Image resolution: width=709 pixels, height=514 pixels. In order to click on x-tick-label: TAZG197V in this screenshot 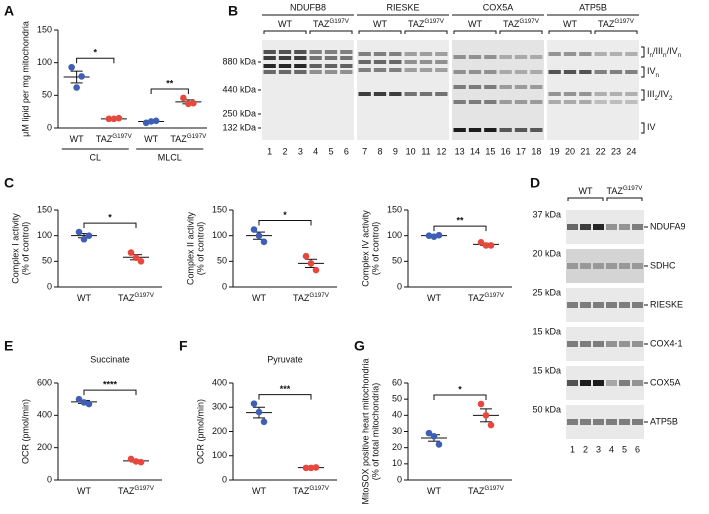, I will do `click(486, 490)`.